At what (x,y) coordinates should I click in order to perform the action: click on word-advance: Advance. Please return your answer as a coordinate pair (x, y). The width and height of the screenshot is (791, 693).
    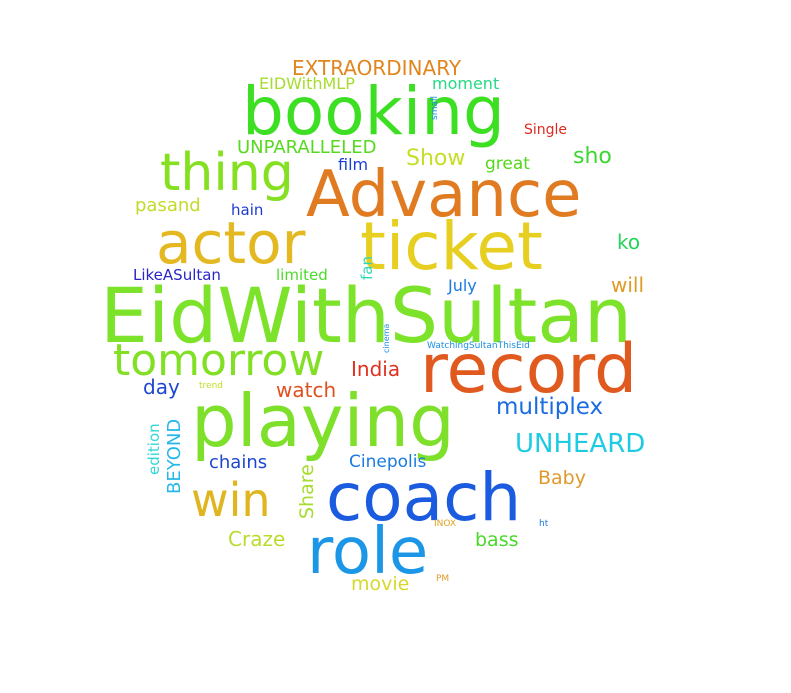
    Looking at the image, I should click on (444, 195).